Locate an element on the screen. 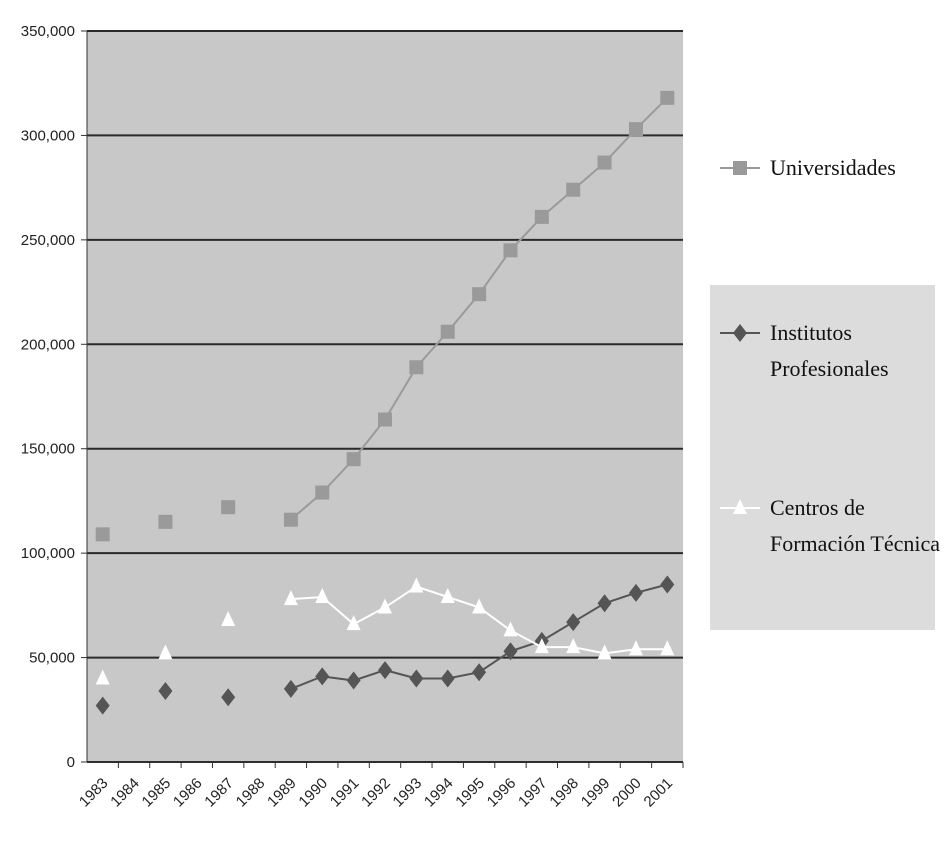 Image resolution: width=946 pixels, height=860 pixels. y-tick-label: 0 is located at coordinates (71, 762).